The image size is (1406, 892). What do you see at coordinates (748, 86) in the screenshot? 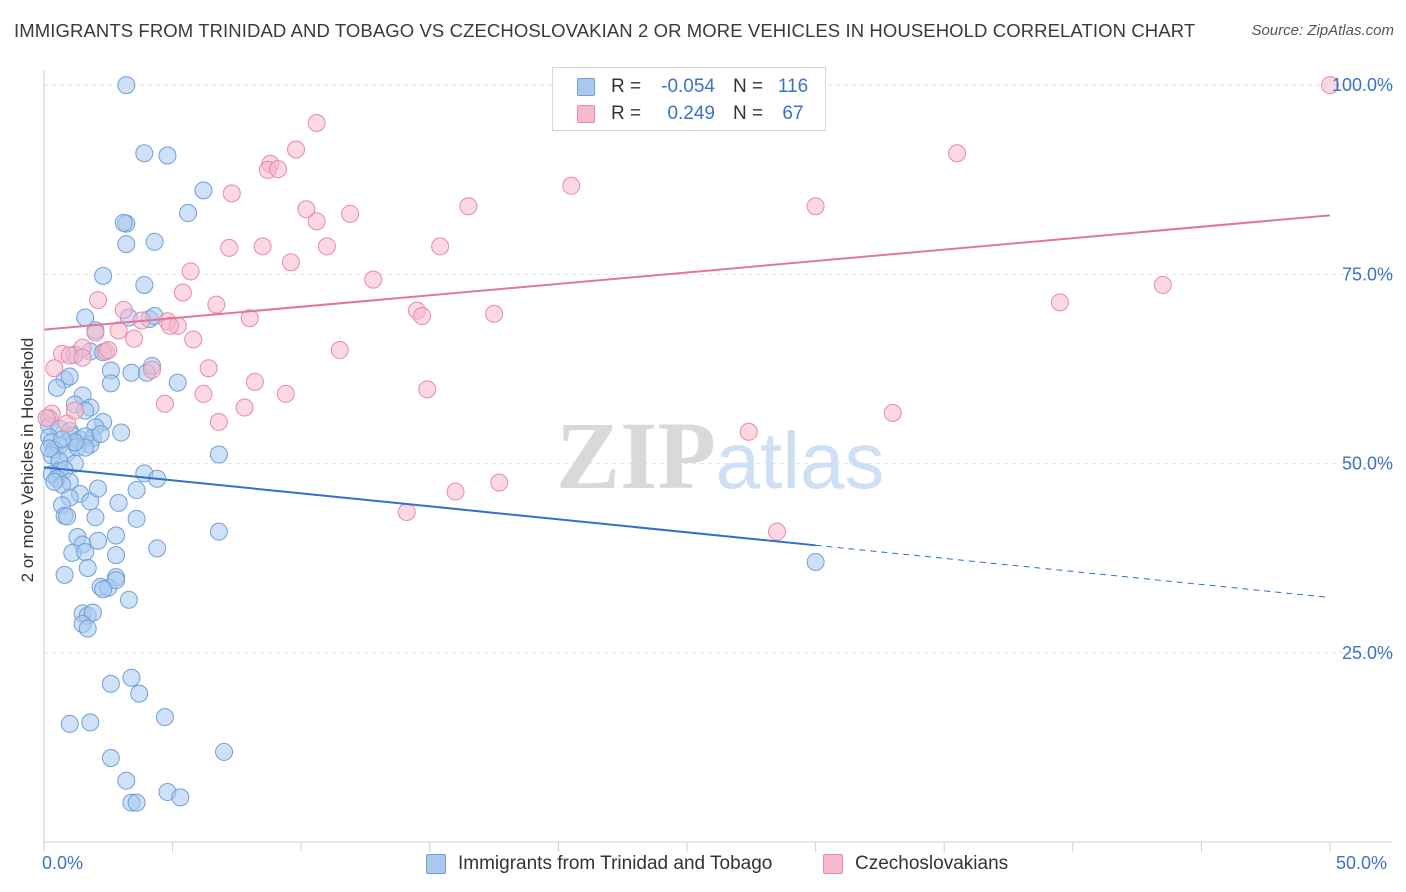
I see `stats-n-label: N =` at bounding box center [748, 86].